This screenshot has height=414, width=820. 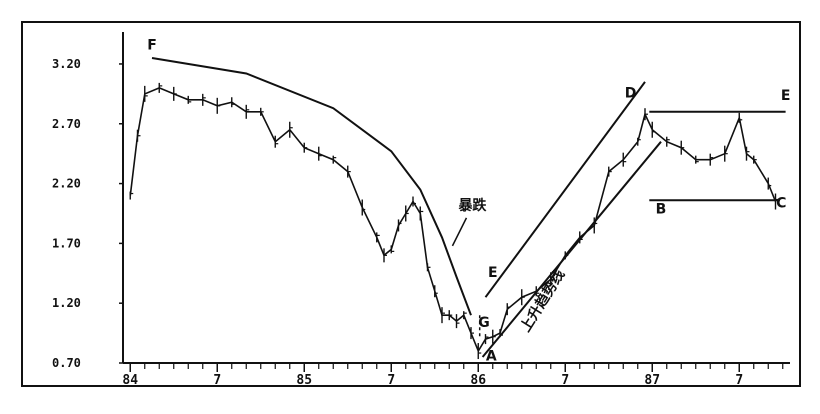 What do you see at coordinates (652, 380) in the screenshot?
I see `x-tick-label: 87` at bounding box center [652, 380].